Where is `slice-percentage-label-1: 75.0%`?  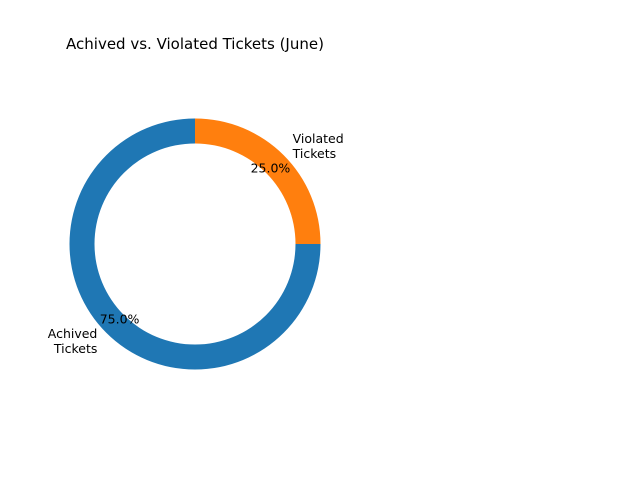
slice-percentage-label-1: 75.0% is located at coordinates (120, 318).